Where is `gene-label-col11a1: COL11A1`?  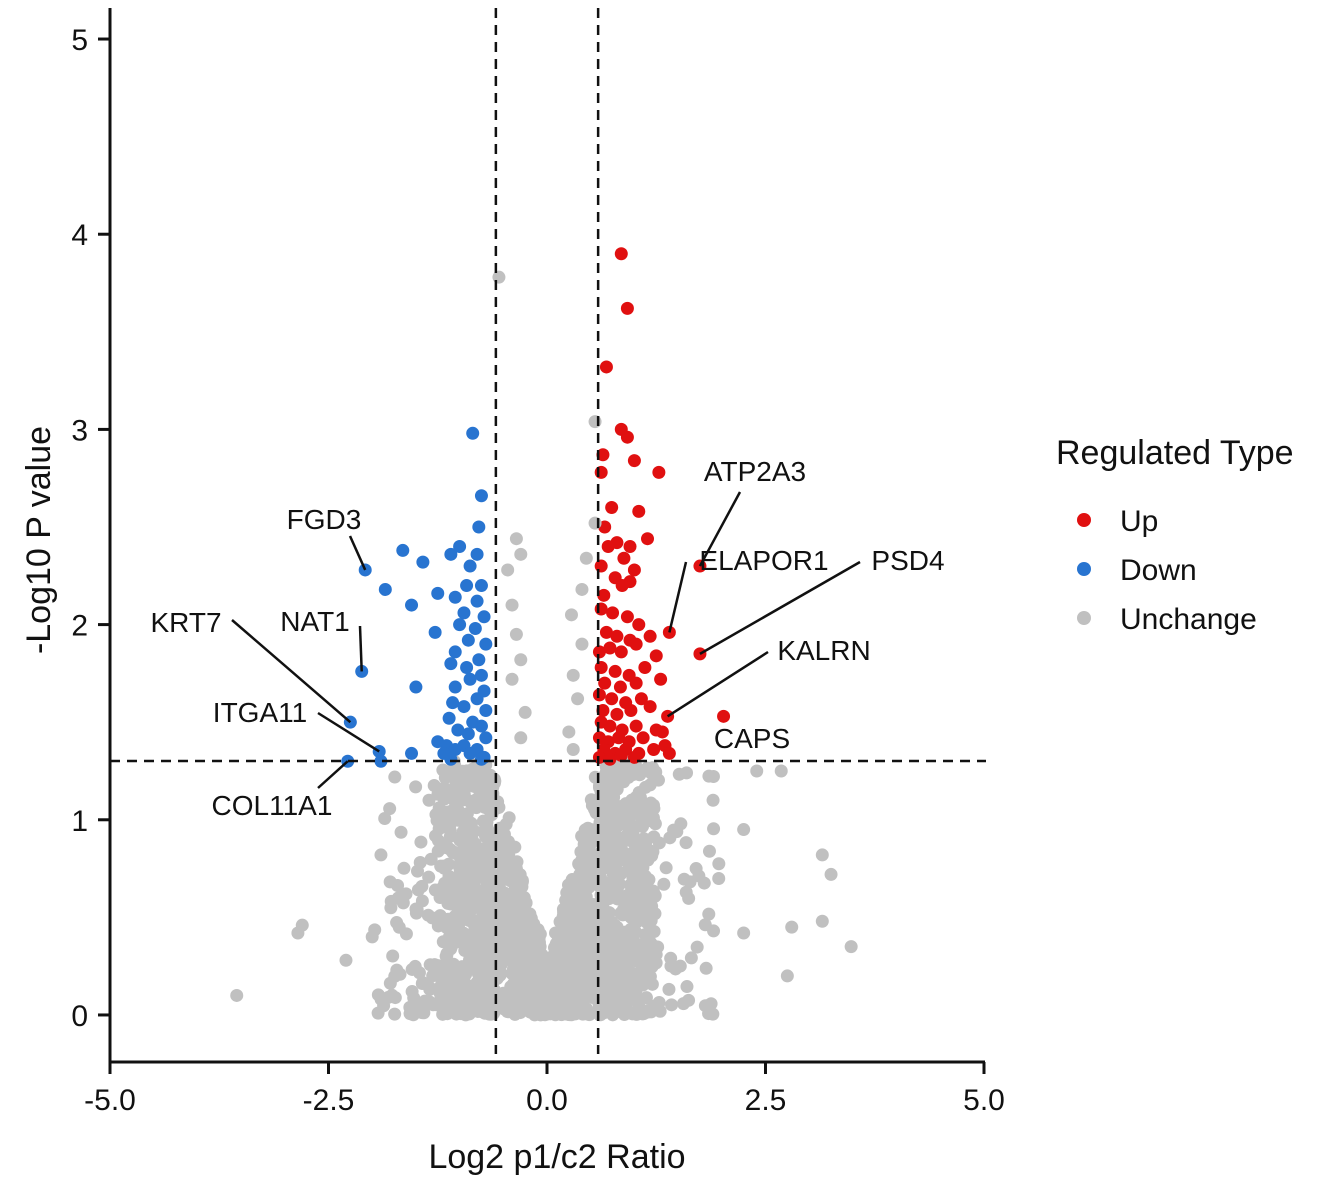 gene-label-col11a1: COL11A1 is located at coordinates (272, 805).